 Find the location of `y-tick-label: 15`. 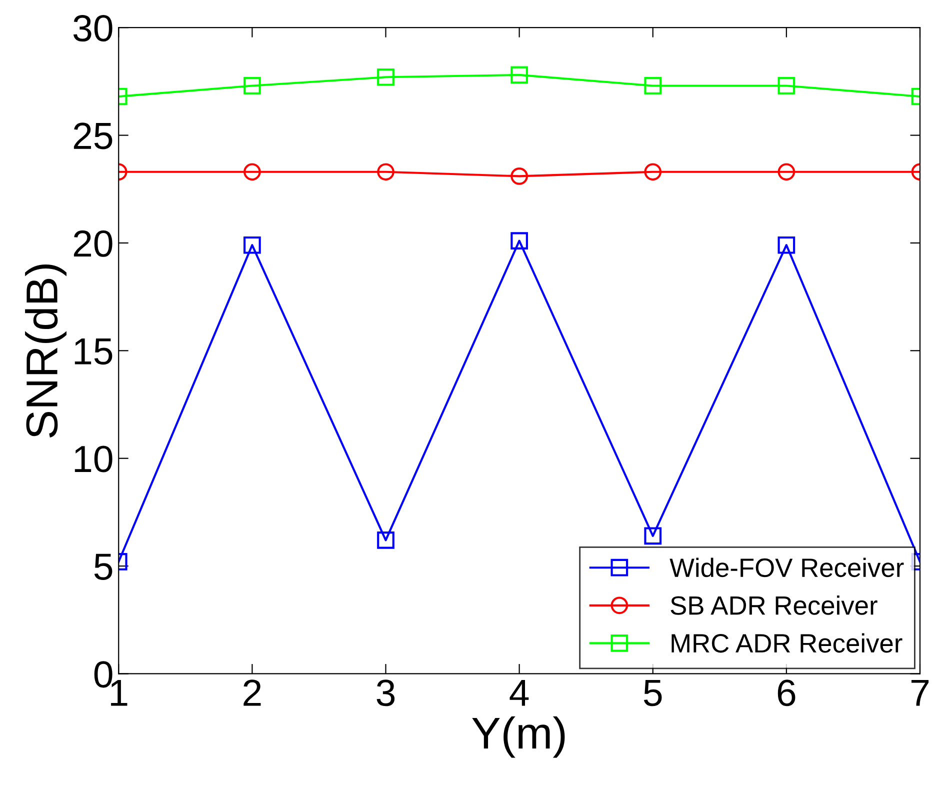

y-tick-label: 15 is located at coordinates (93, 351).